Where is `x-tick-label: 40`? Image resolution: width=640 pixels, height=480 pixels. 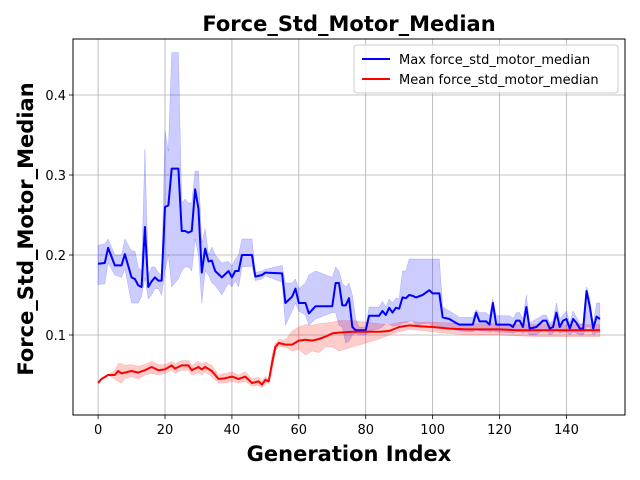 x-tick-label: 40 is located at coordinates (232, 430).